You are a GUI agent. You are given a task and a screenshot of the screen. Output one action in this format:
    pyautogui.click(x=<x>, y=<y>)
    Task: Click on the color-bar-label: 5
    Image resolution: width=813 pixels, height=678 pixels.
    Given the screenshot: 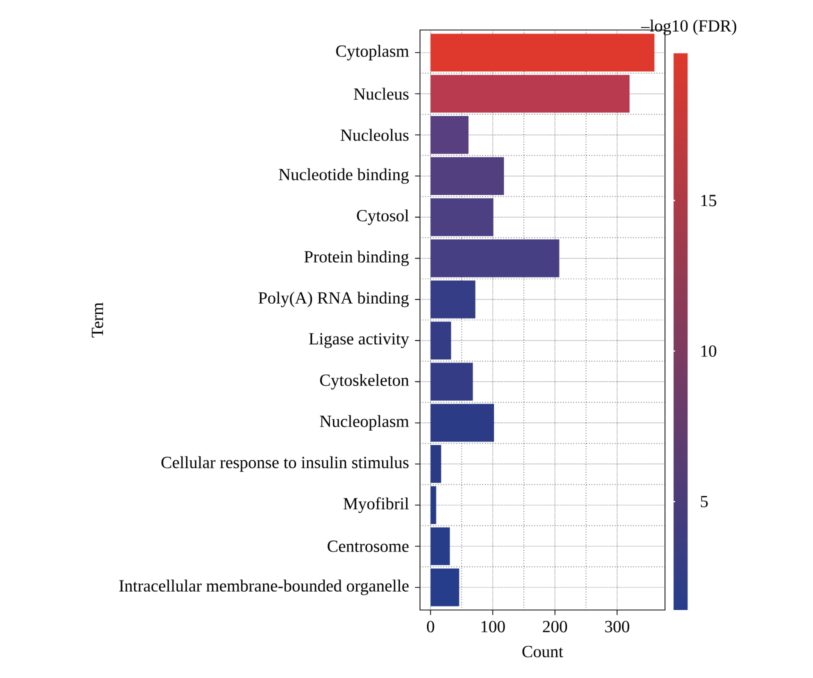 What is the action you would take?
    pyautogui.click(x=704, y=502)
    